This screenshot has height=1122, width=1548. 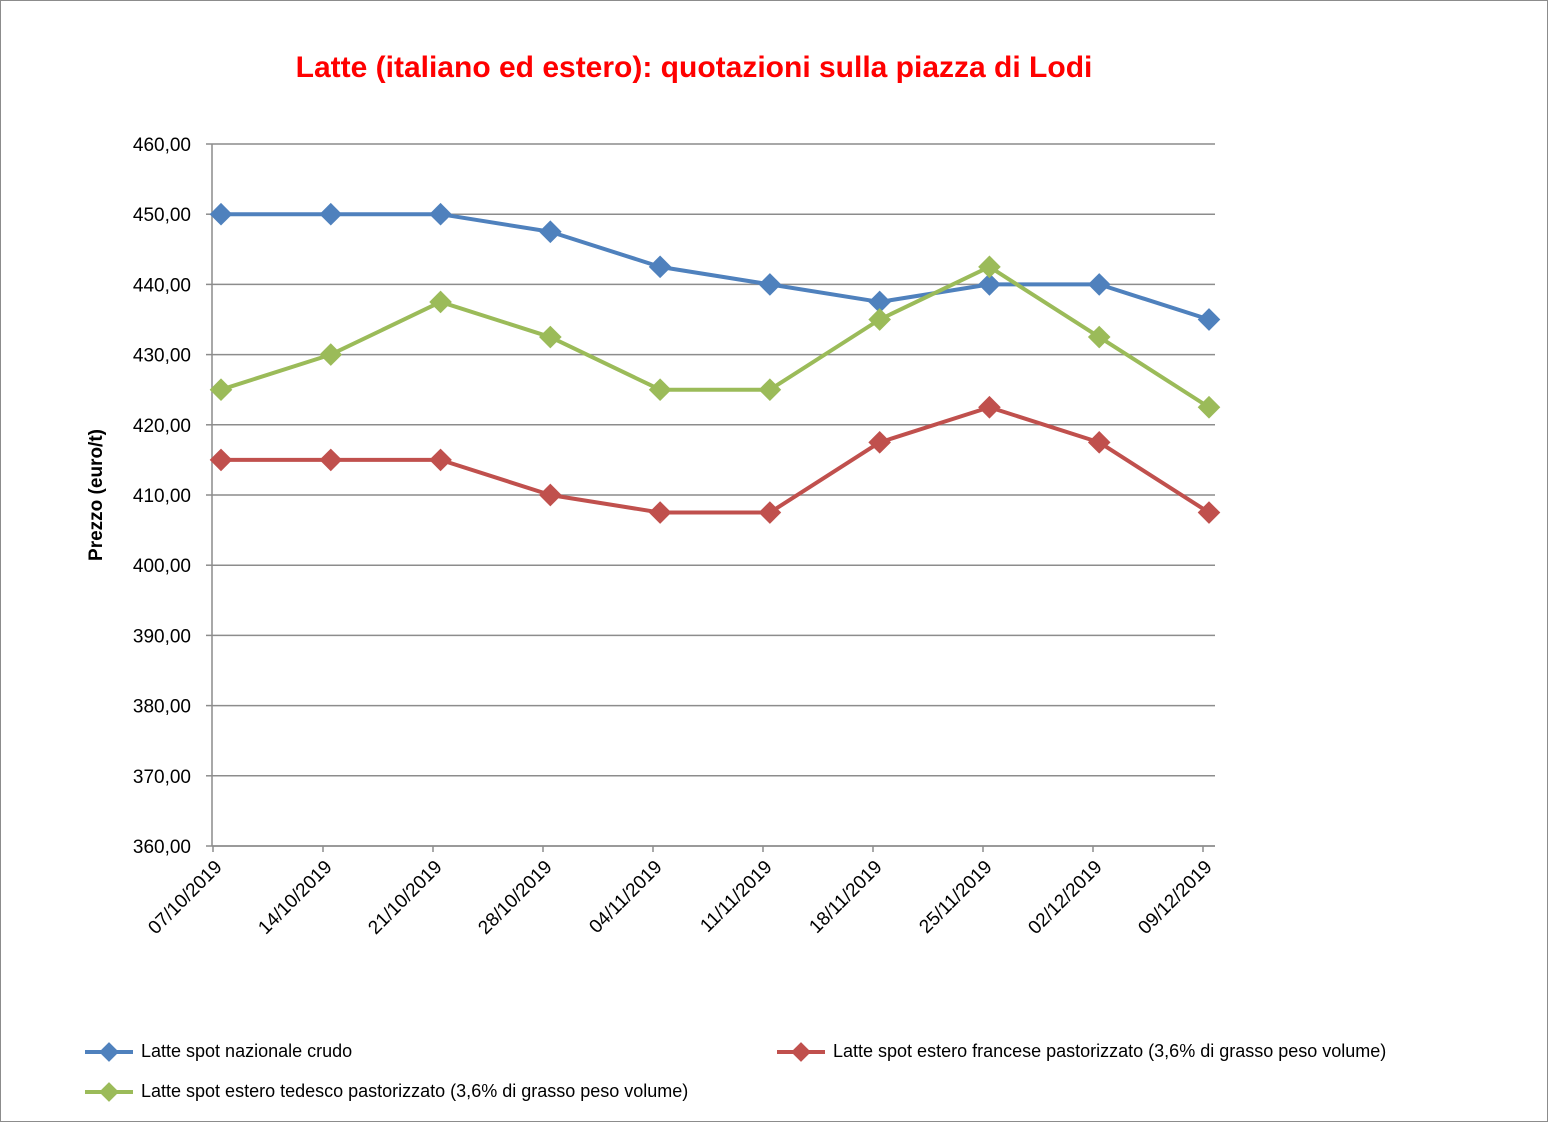 I want to click on y-tick-label: 370,00, so click(x=162, y=777).